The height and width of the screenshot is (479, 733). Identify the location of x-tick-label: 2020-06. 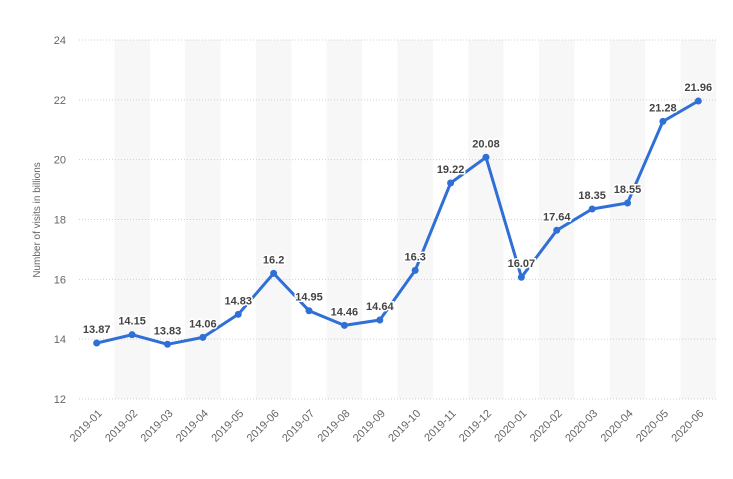
(687, 426).